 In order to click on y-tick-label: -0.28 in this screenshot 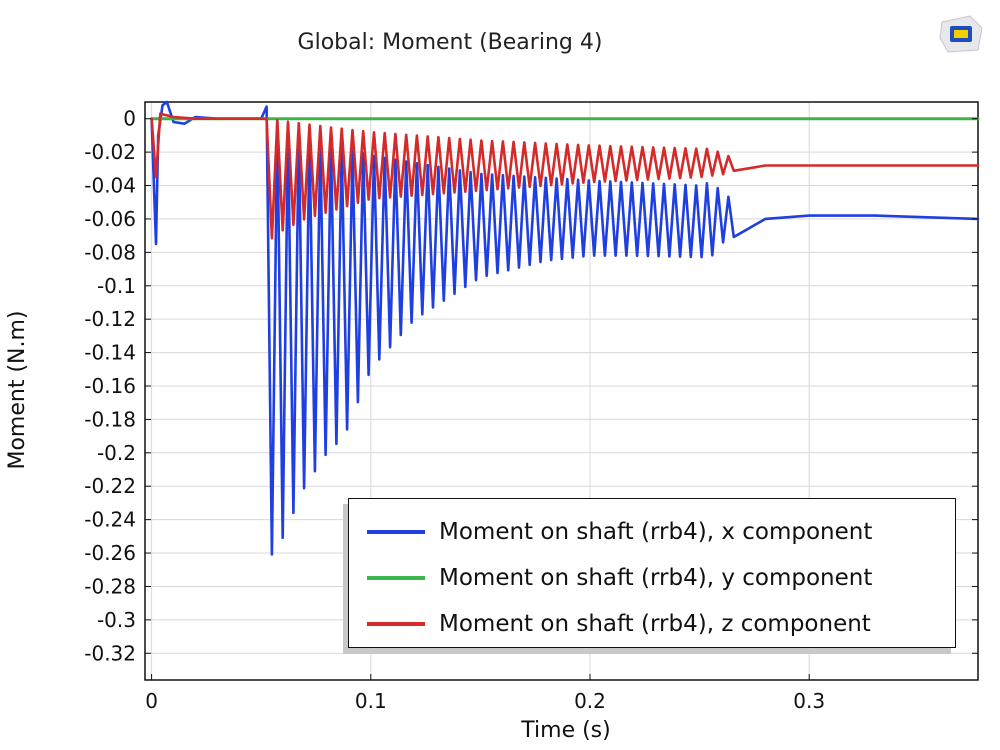, I will do `click(110, 586)`.